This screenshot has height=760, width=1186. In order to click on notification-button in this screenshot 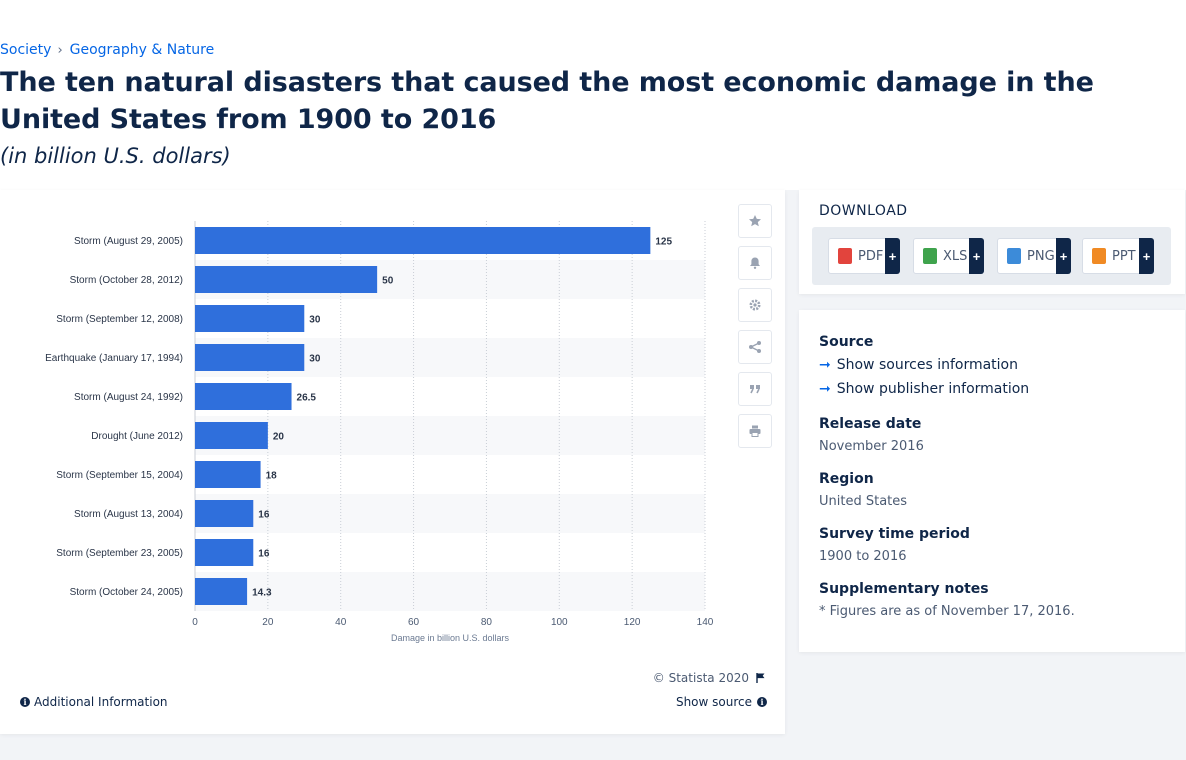, I will do `click(755, 263)`.